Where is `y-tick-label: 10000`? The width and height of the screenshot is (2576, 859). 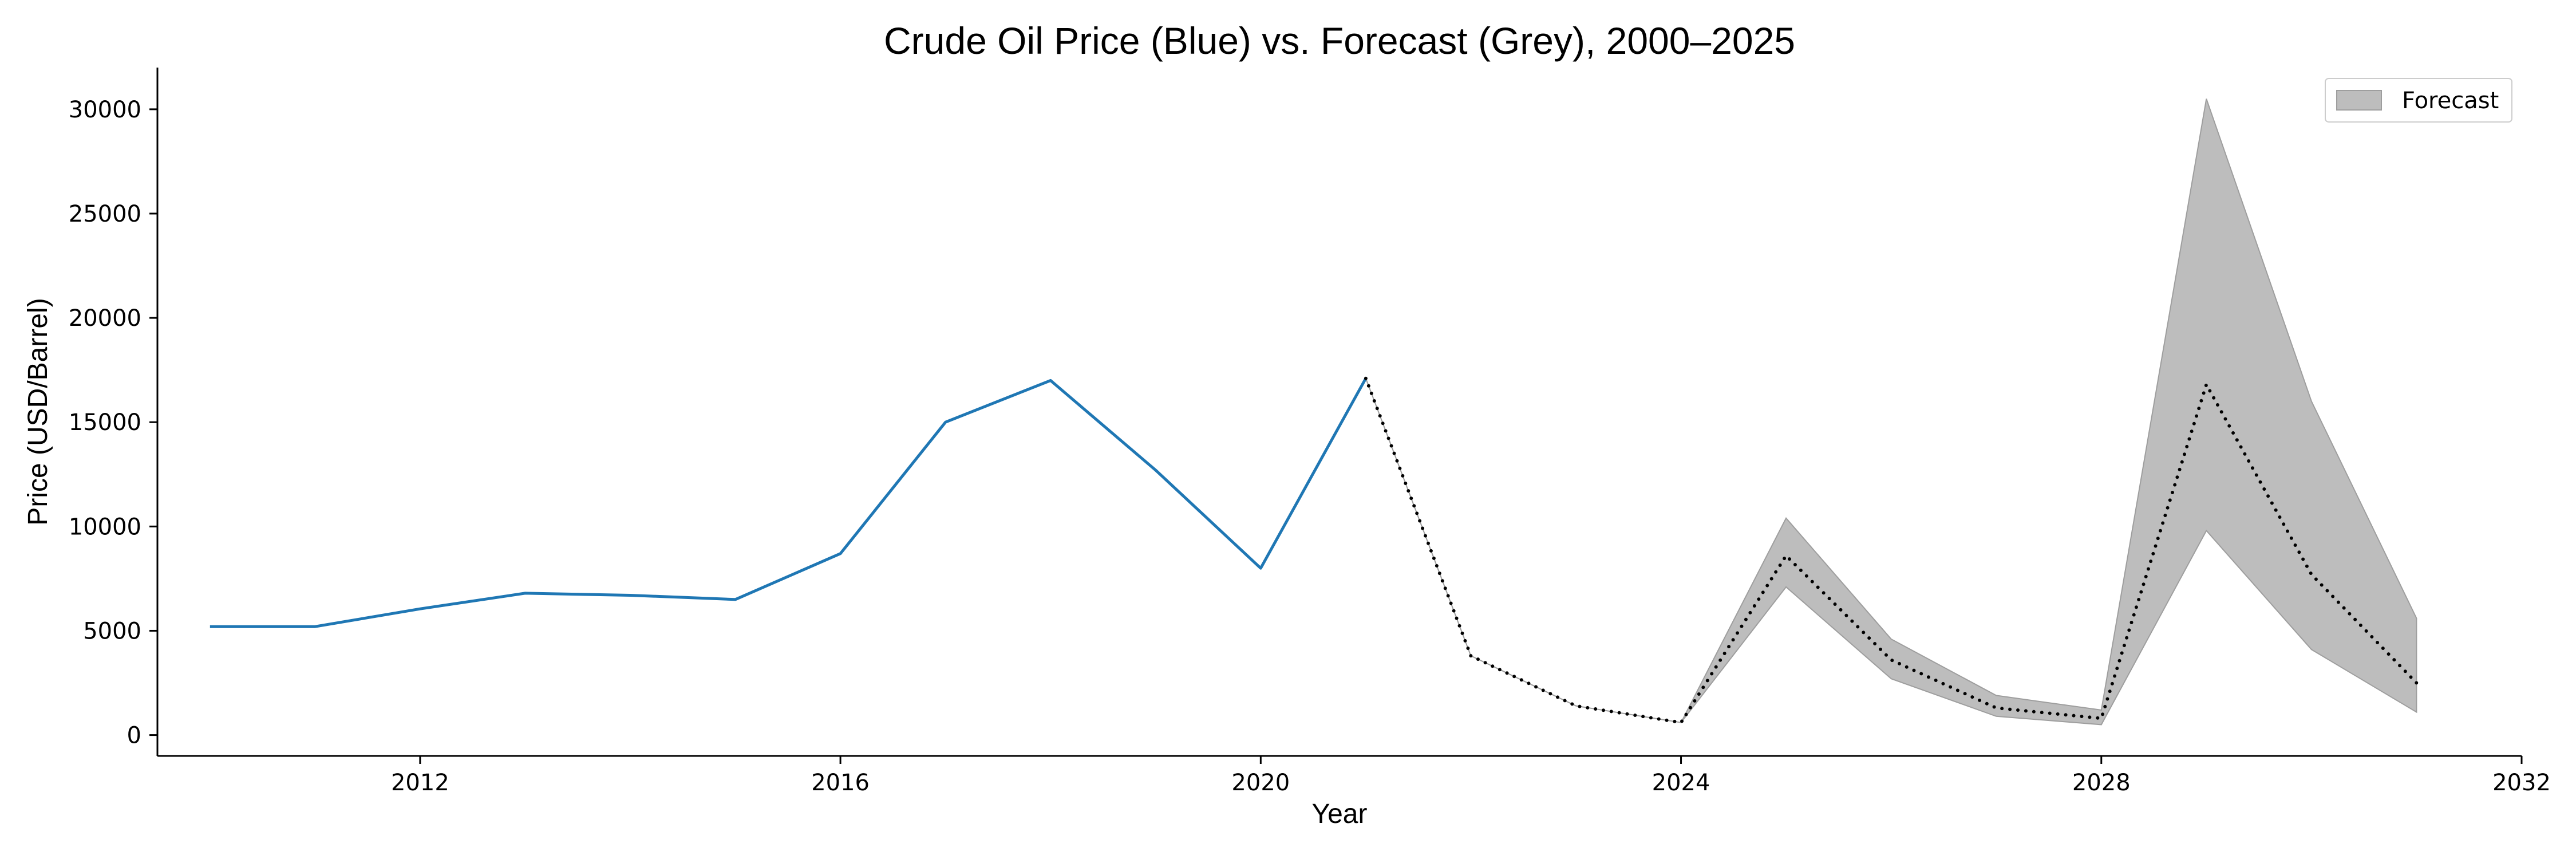
y-tick-label: 10000 is located at coordinates (105, 527).